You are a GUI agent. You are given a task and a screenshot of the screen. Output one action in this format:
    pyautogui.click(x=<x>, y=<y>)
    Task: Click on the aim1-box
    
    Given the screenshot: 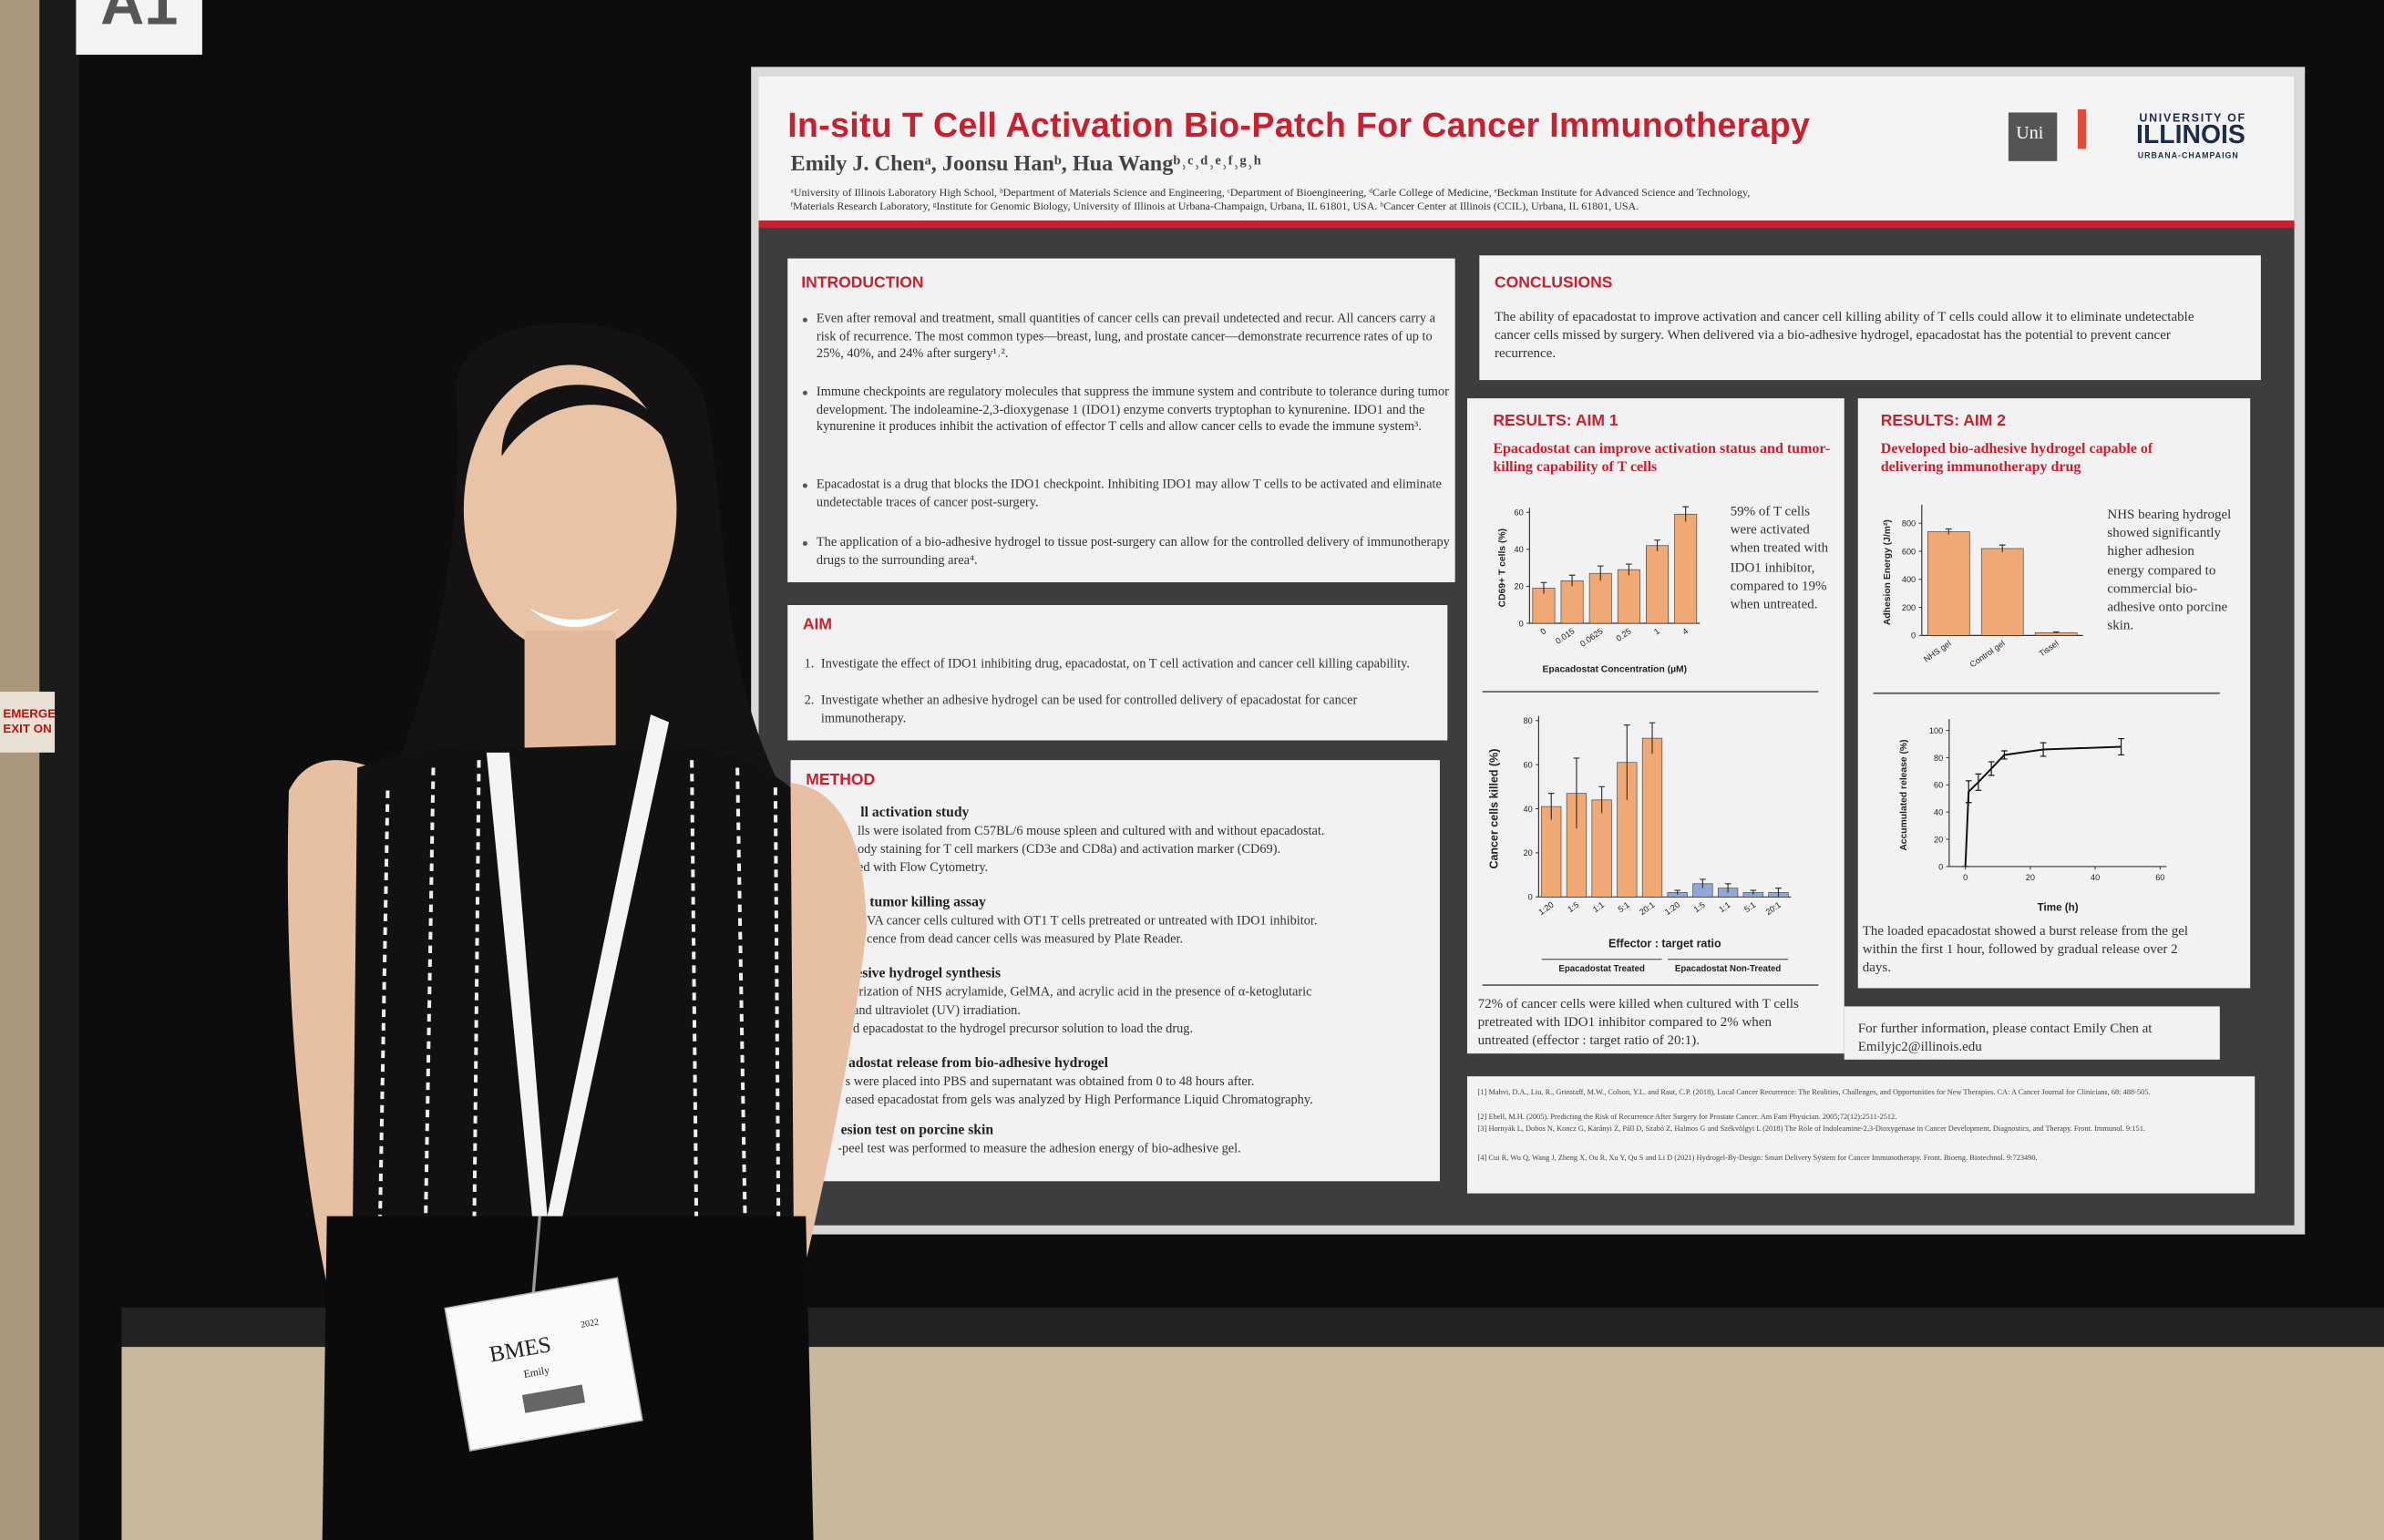 What is the action you would take?
    pyautogui.click(x=1655, y=726)
    